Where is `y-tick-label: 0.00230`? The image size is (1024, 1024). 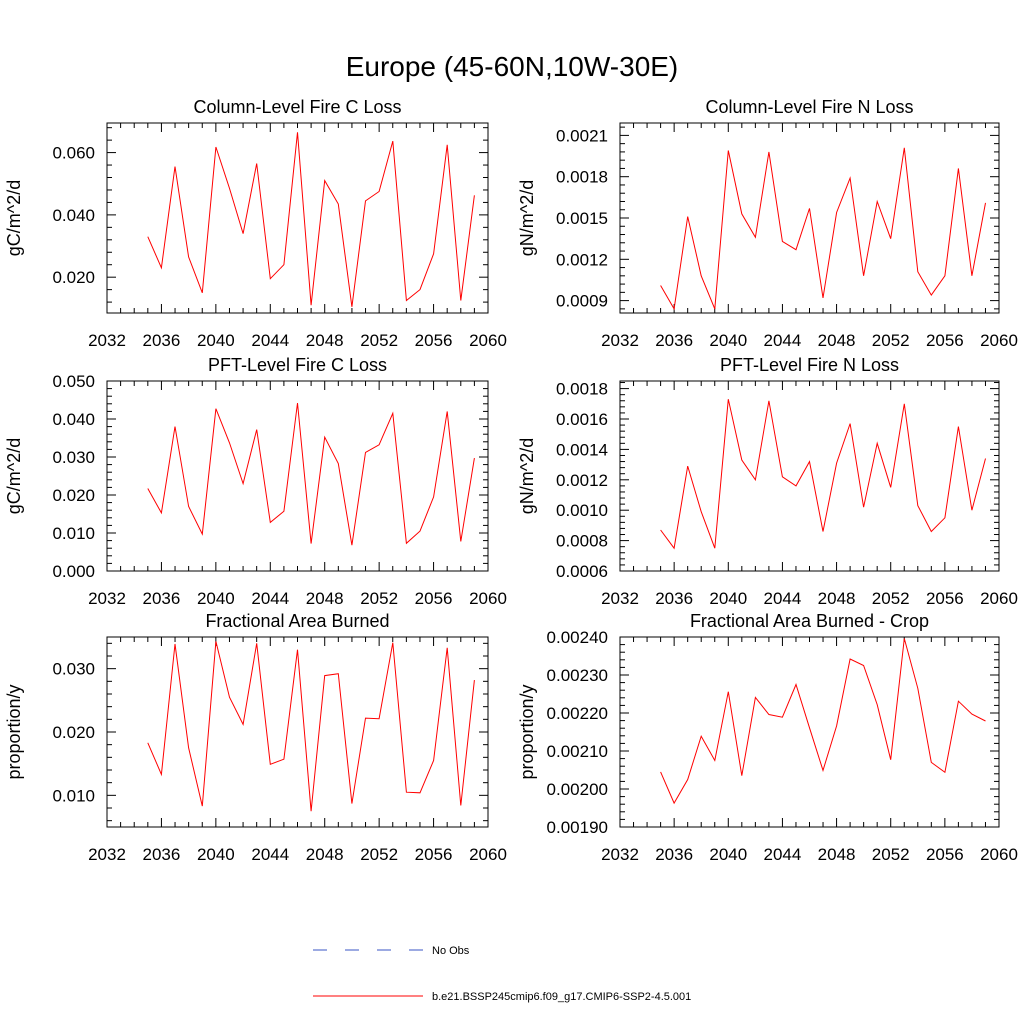 y-tick-label: 0.00230 is located at coordinates (577, 675).